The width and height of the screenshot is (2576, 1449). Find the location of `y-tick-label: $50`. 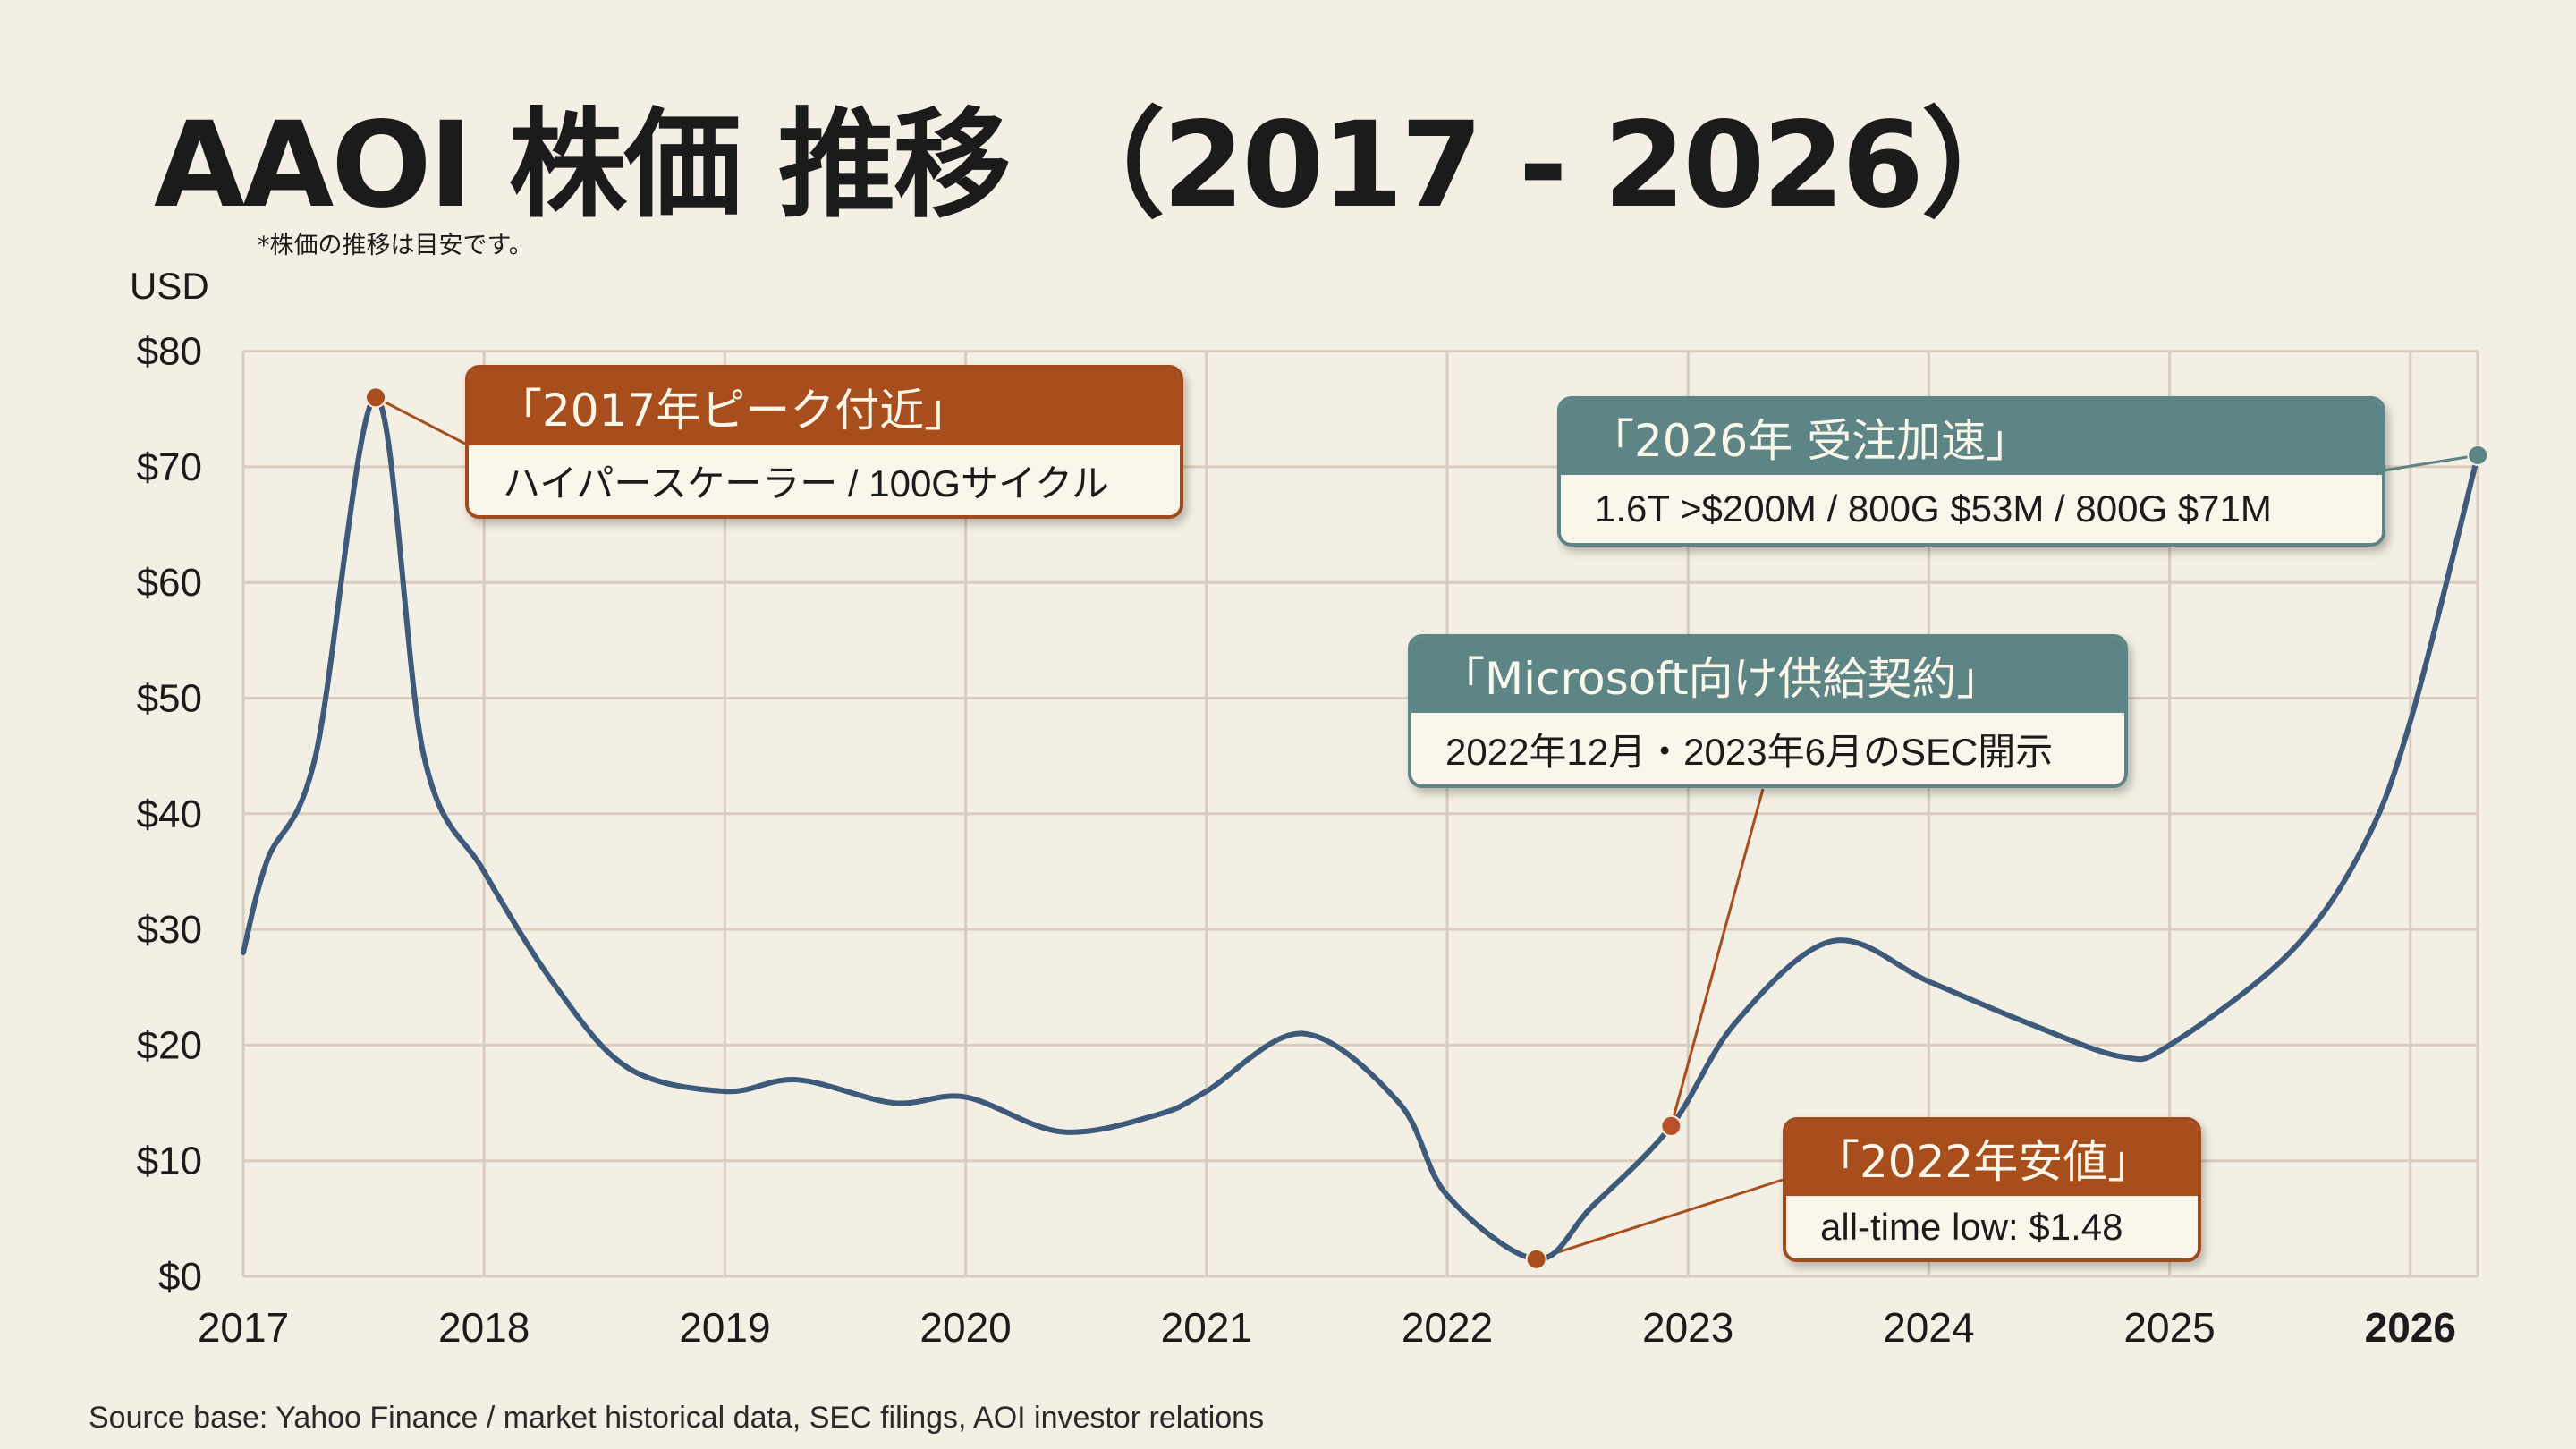

y-tick-label: $50 is located at coordinates (169, 699).